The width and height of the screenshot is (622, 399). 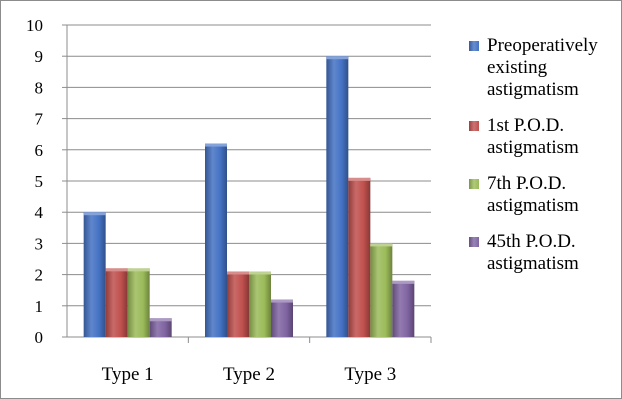 What do you see at coordinates (39, 306) in the screenshot?
I see `y-tick-label: 1` at bounding box center [39, 306].